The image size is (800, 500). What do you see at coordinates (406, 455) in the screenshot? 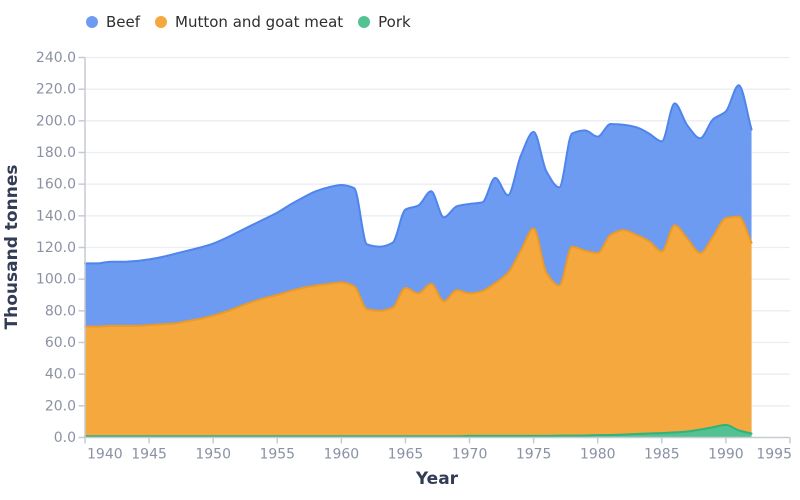
I see `x-tick-label: 1965` at bounding box center [406, 455].